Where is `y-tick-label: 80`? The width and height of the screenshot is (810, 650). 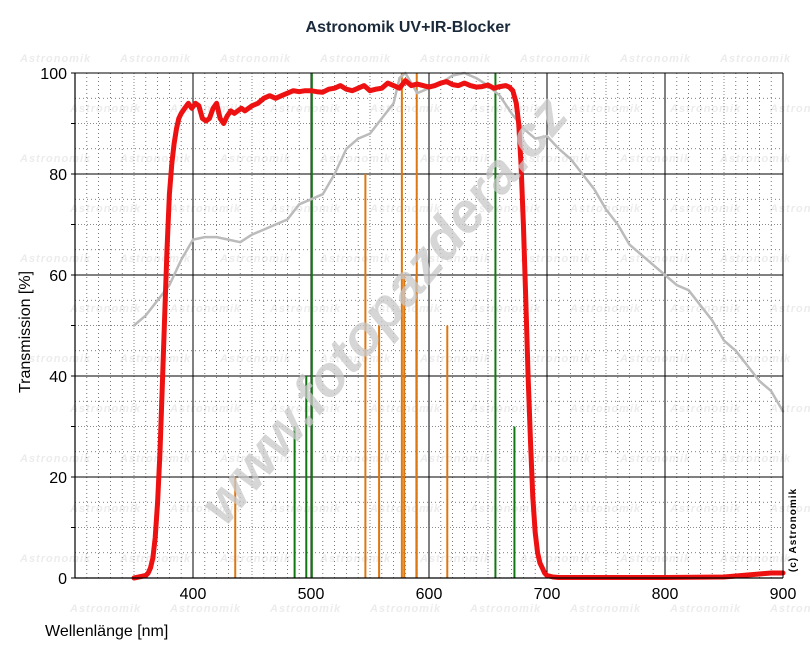
y-tick-label: 80 is located at coordinates (58, 175).